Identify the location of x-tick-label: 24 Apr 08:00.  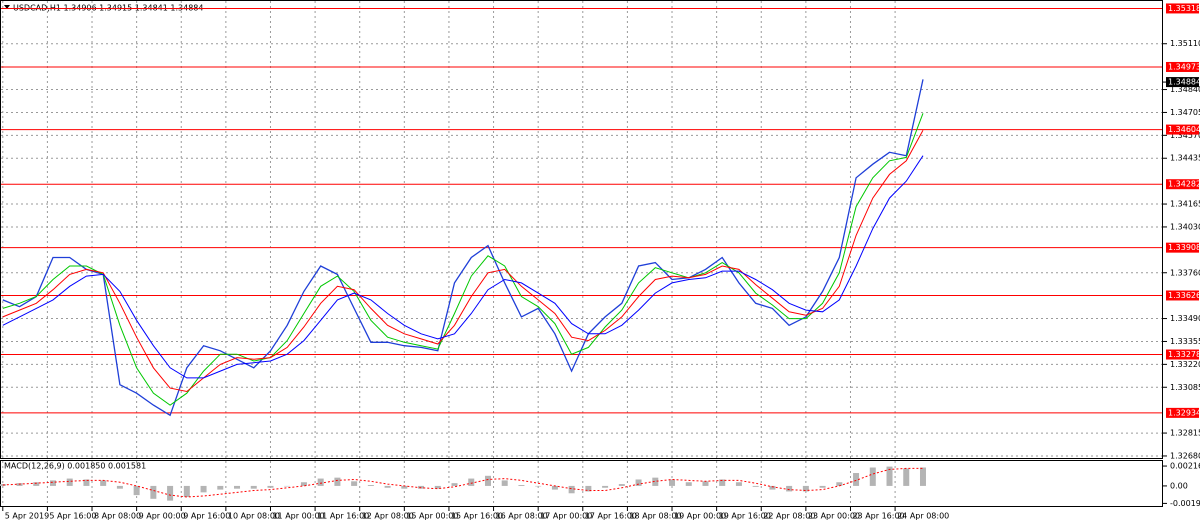
(923, 516).